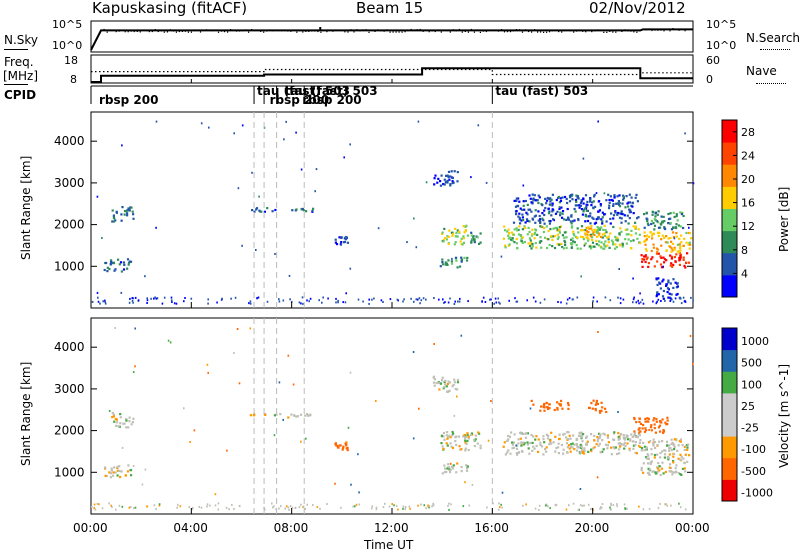 The width and height of the screenshot is (800, 554). Describe the element at coordinates (16, 84) in the screenshot. I see `freq-legend-line` at that location.